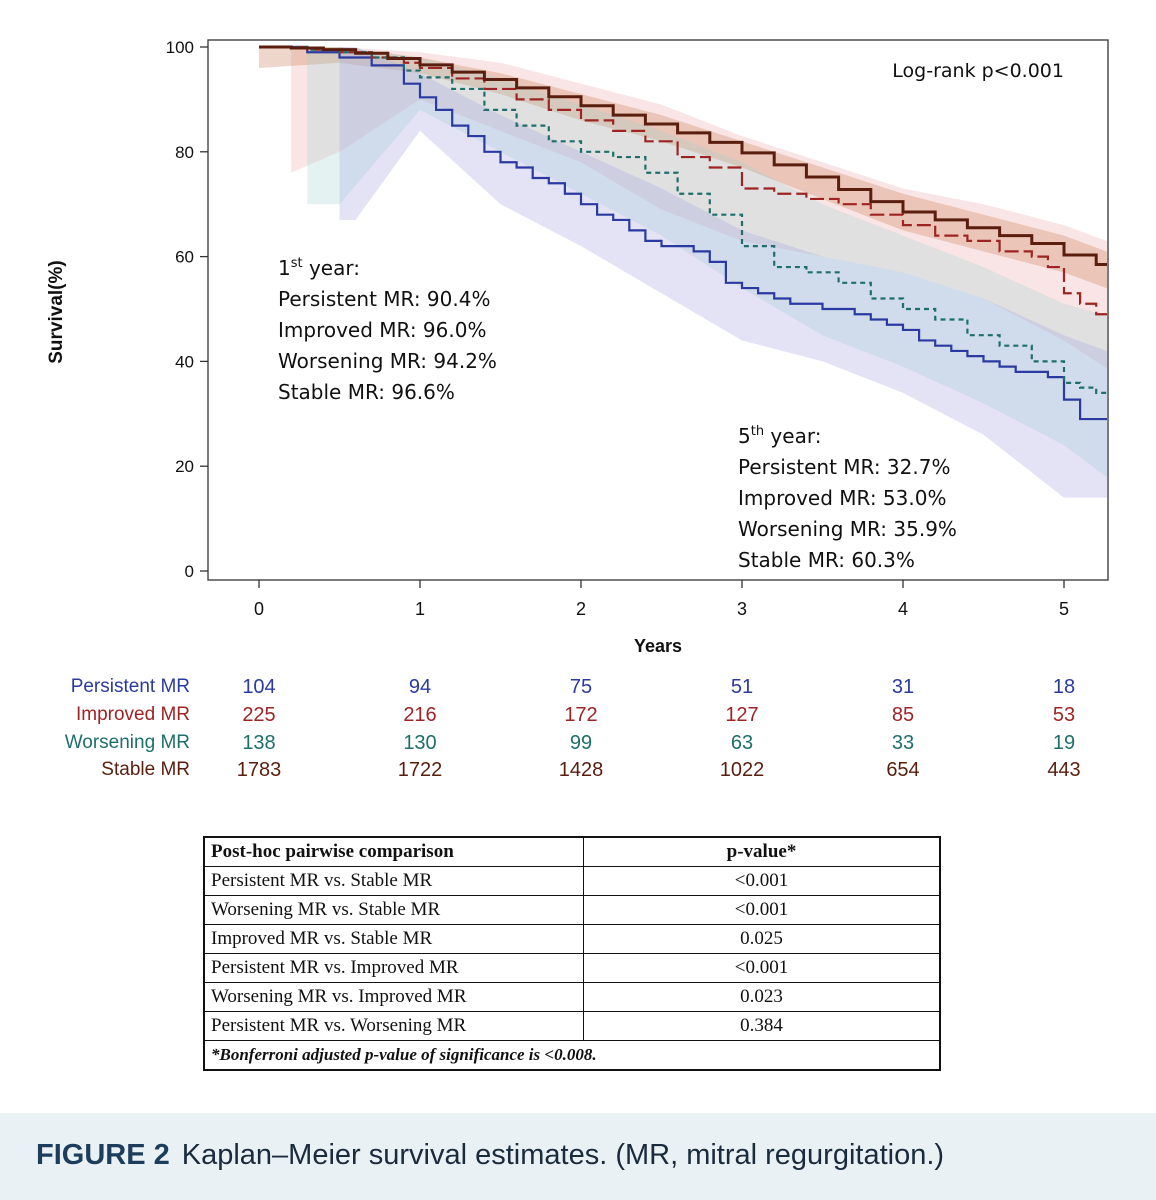 This screenshot has height=1200, width=1156. I want to click on x-tick-label: 0, so click(259, 609).